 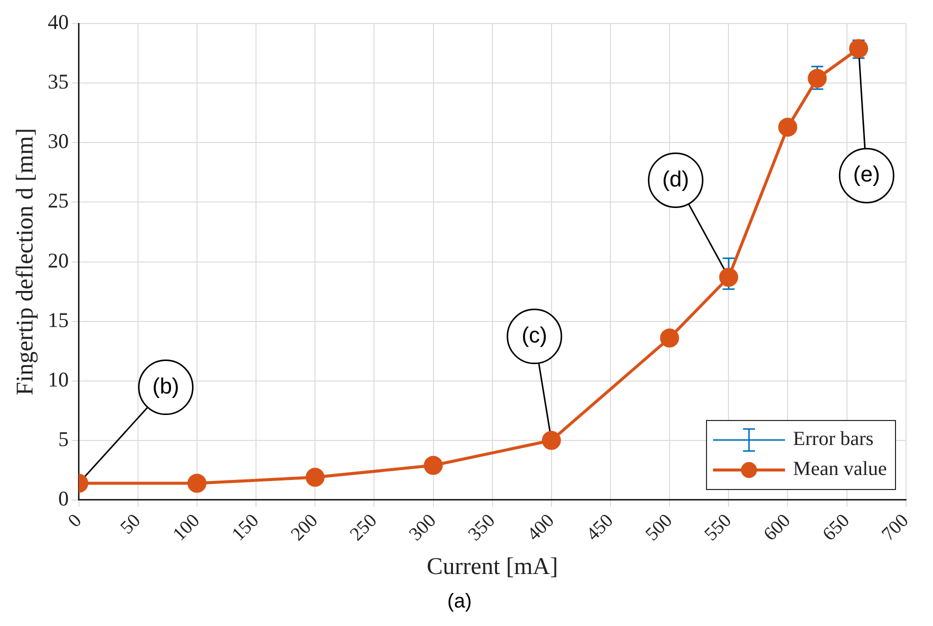 What do you see at coordinates (659, 528) in the screenshot?
I see `x-tick-label: 500` at bounding box center [659, 528].